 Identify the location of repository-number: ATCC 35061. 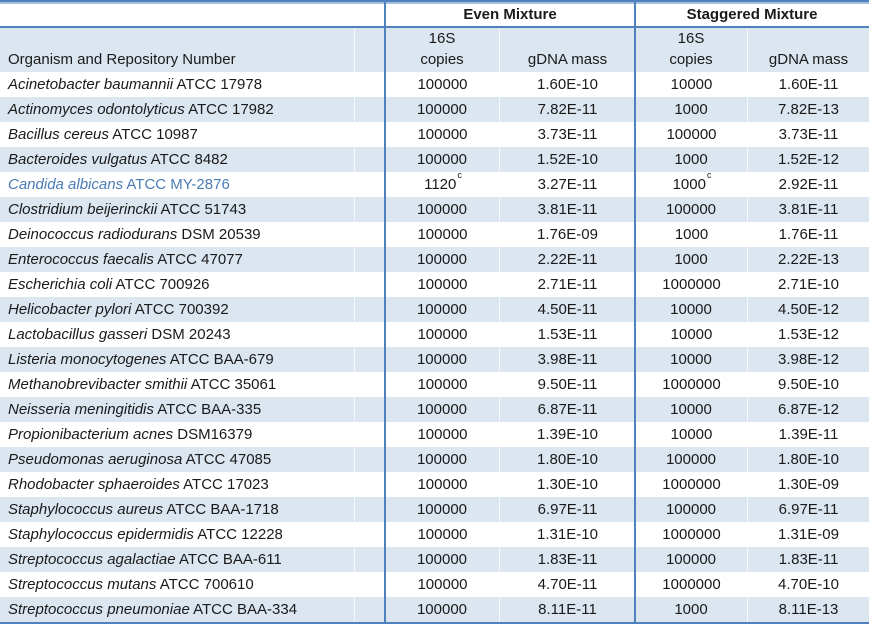
(232, 384).